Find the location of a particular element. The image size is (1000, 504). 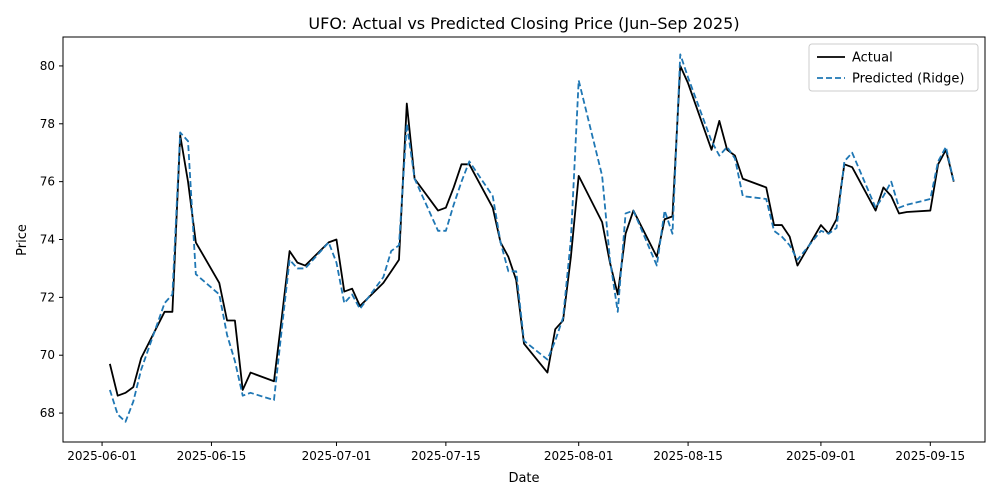

y-tick-label: 78 is located at coordinates (47, 124).